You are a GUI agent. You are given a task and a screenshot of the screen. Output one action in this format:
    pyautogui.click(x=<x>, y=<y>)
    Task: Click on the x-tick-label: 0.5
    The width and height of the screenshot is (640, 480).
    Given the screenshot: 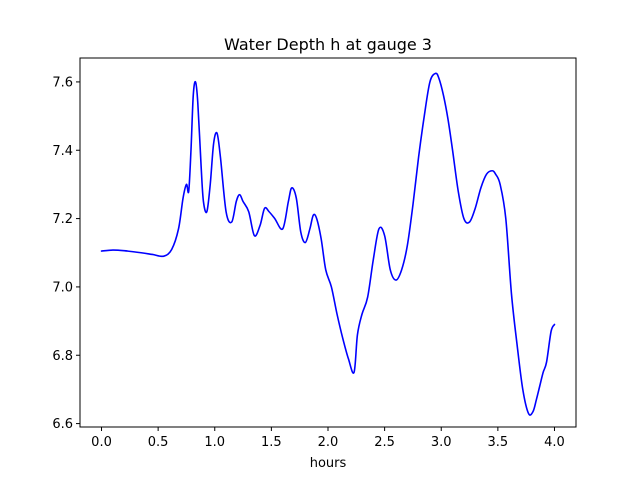 What is the action you would take?
    pyautogui.click(x=158, y=442)
    